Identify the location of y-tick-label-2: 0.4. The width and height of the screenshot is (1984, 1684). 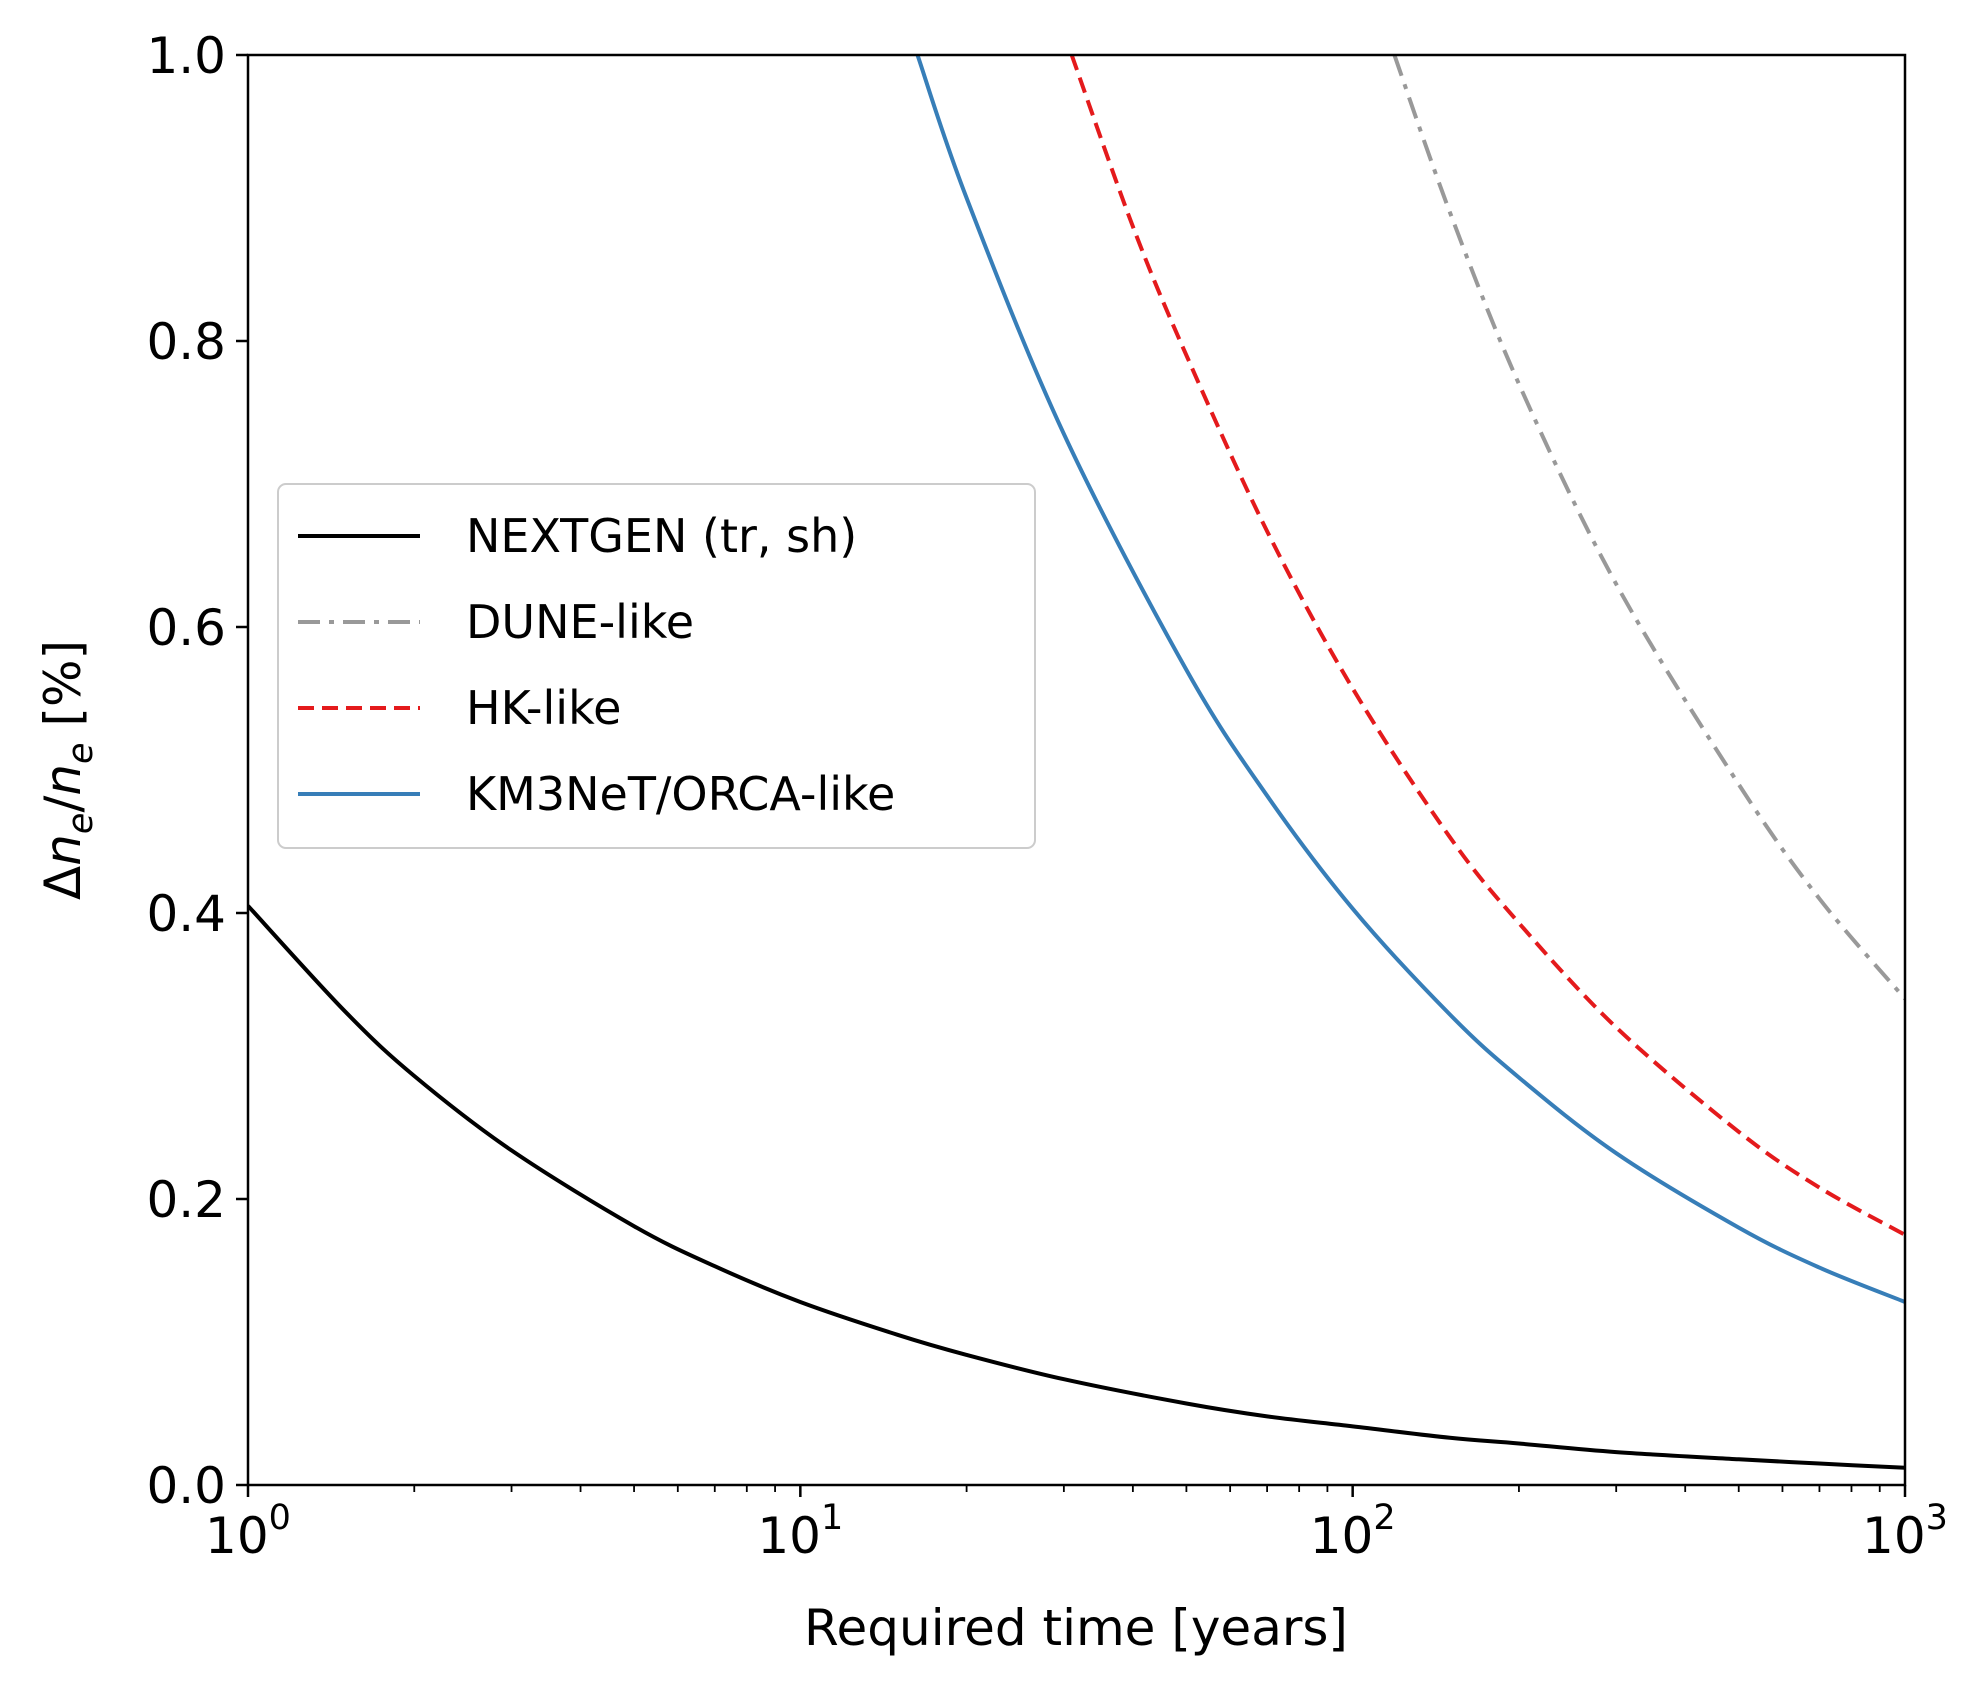
(186, 914).